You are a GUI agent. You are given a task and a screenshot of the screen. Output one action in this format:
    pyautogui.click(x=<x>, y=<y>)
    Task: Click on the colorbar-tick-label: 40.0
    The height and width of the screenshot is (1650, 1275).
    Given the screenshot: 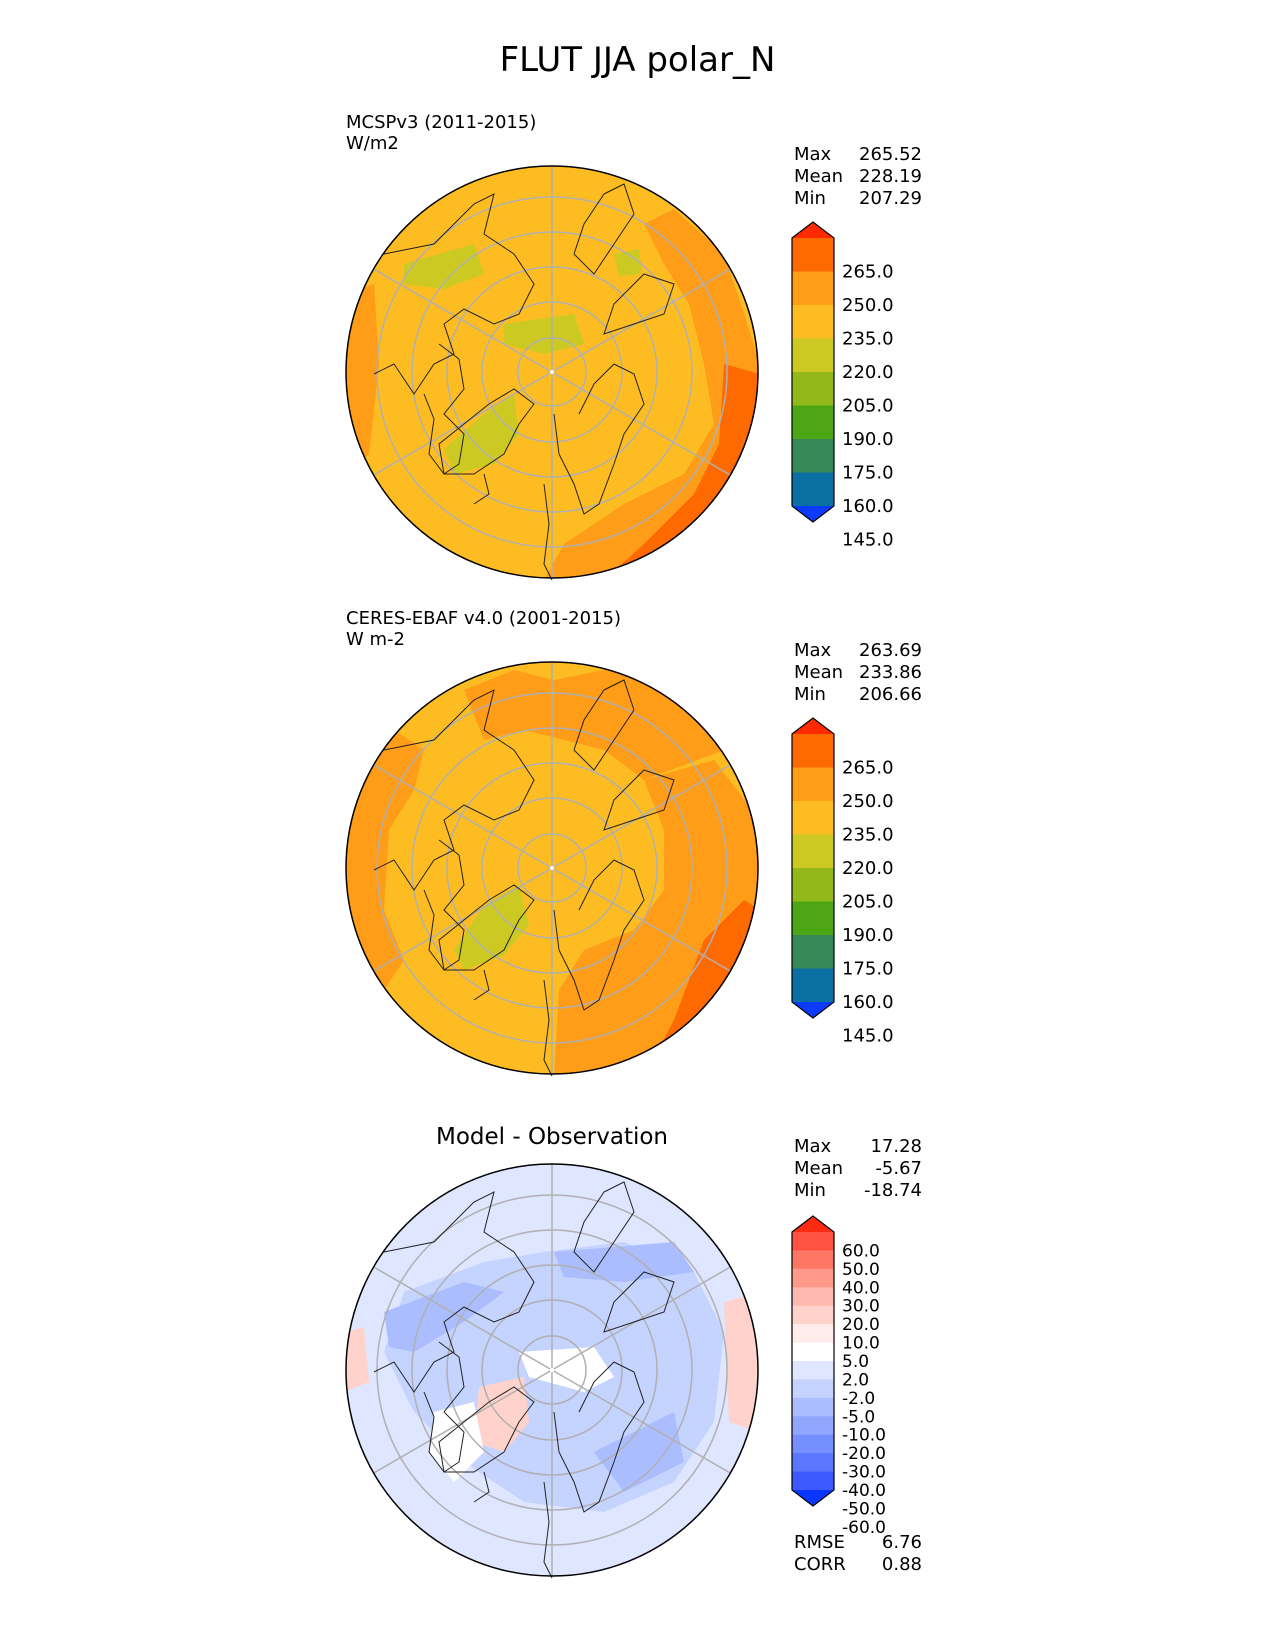 What is the action you would take?
    pyautogui.click(x=861, y=1288)
    